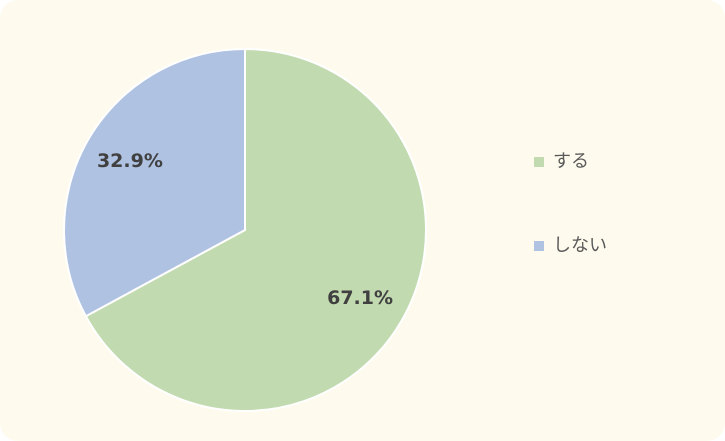  What do you see at coordinates (580, 245) in the screenshot?
I see `legend-label: しない` at bounding box center [580, 245].